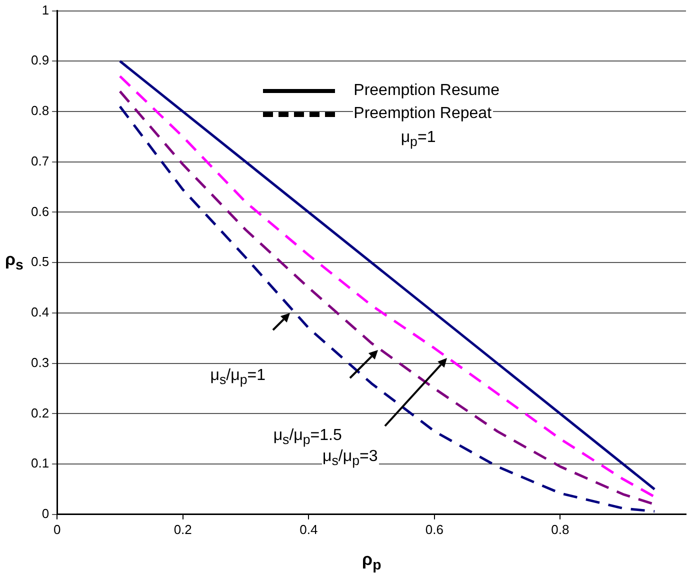 This screenshot has width=688, height=579. What do you see at coordinates (40, 60) in the screenshot?
I see `y-tick-label: 0.9` at bounding box center [40, 60].